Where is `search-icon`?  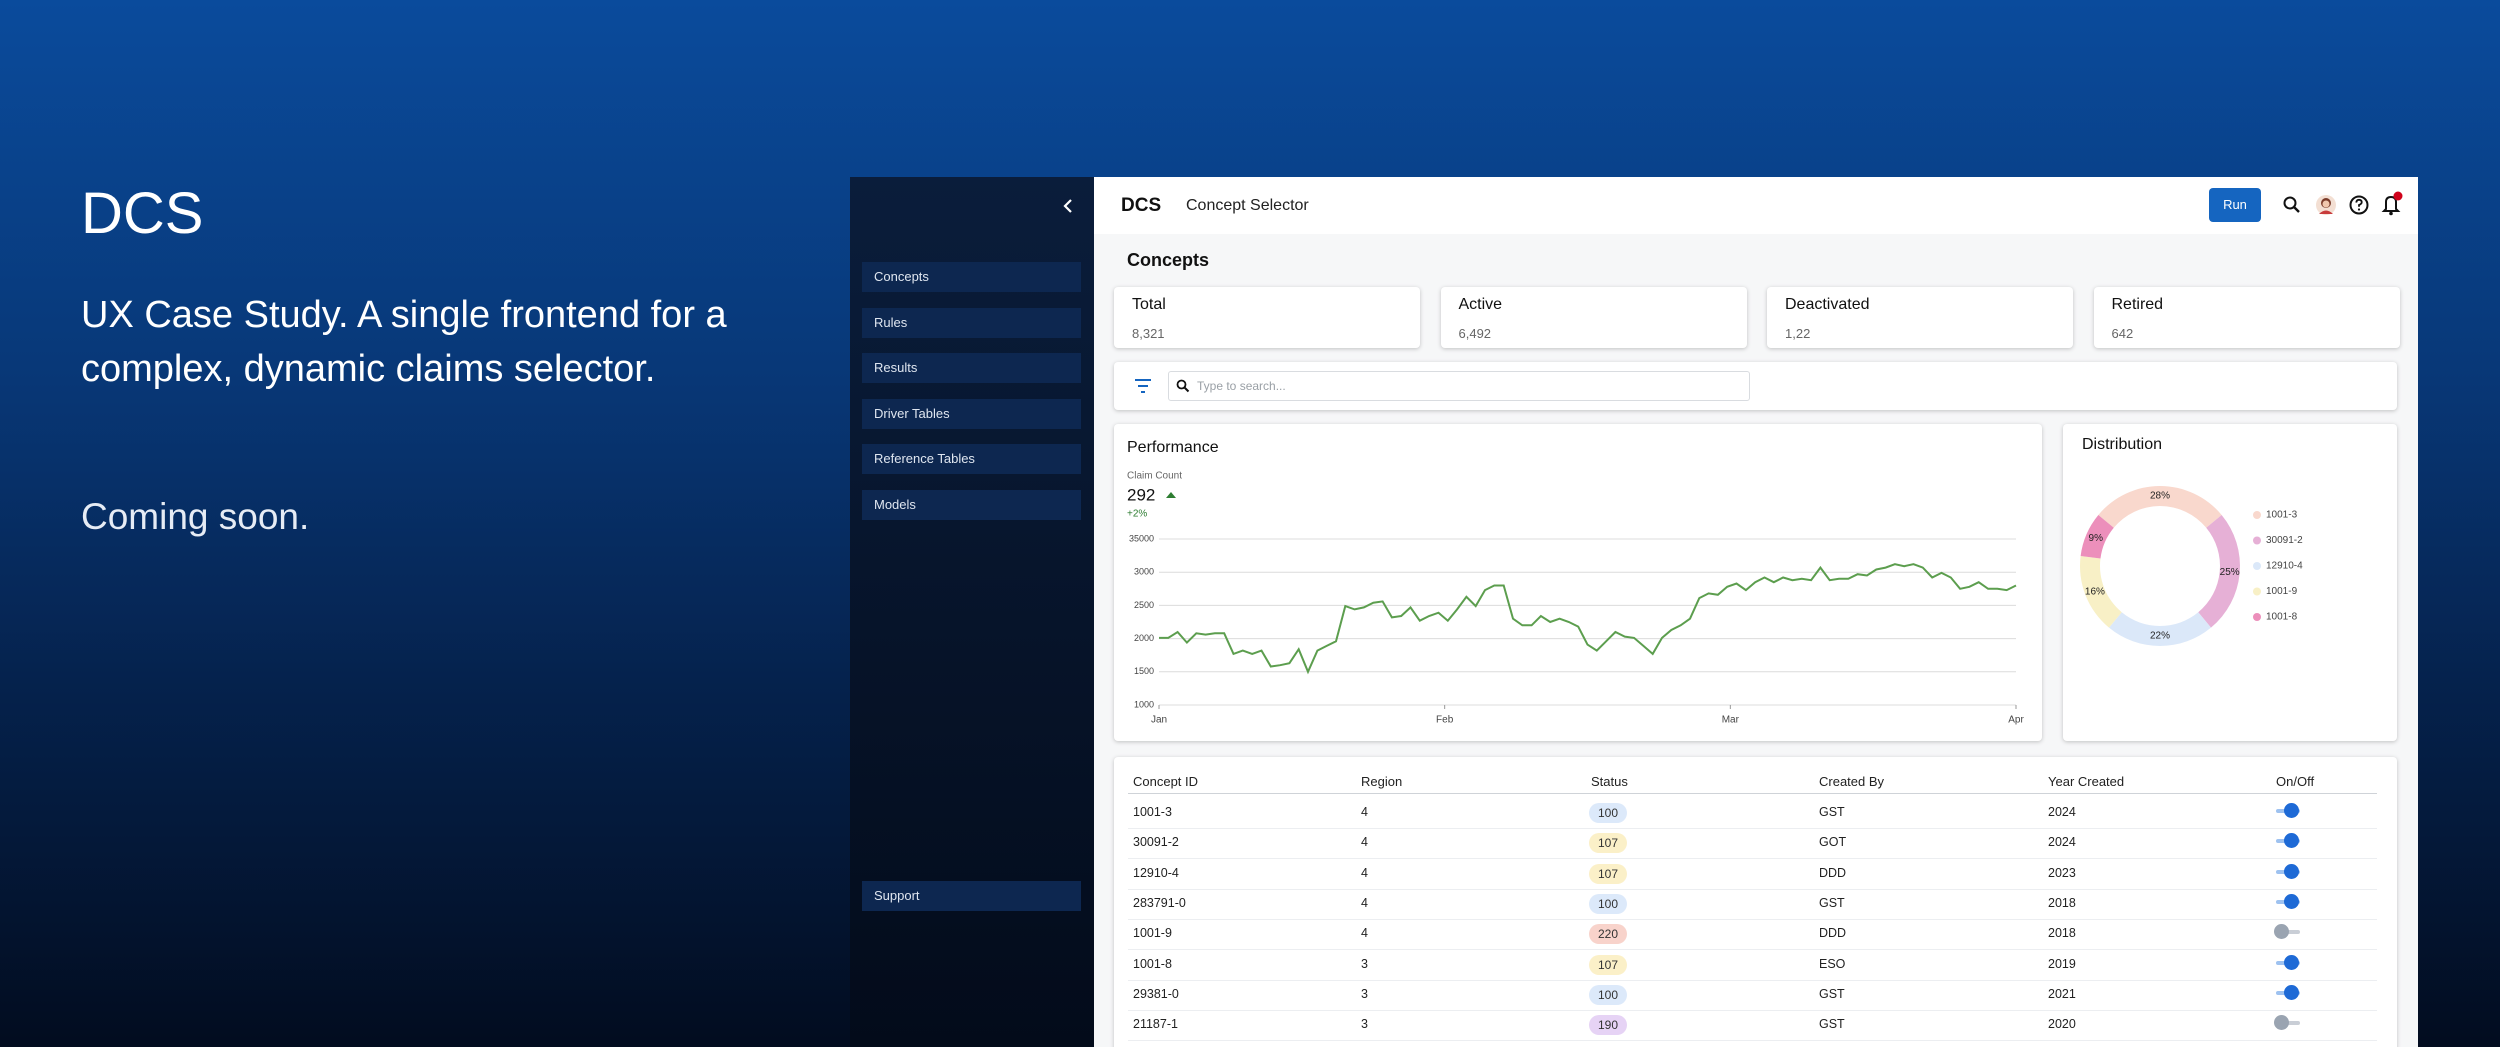 search-icon is located at coordinates (2292, 205).